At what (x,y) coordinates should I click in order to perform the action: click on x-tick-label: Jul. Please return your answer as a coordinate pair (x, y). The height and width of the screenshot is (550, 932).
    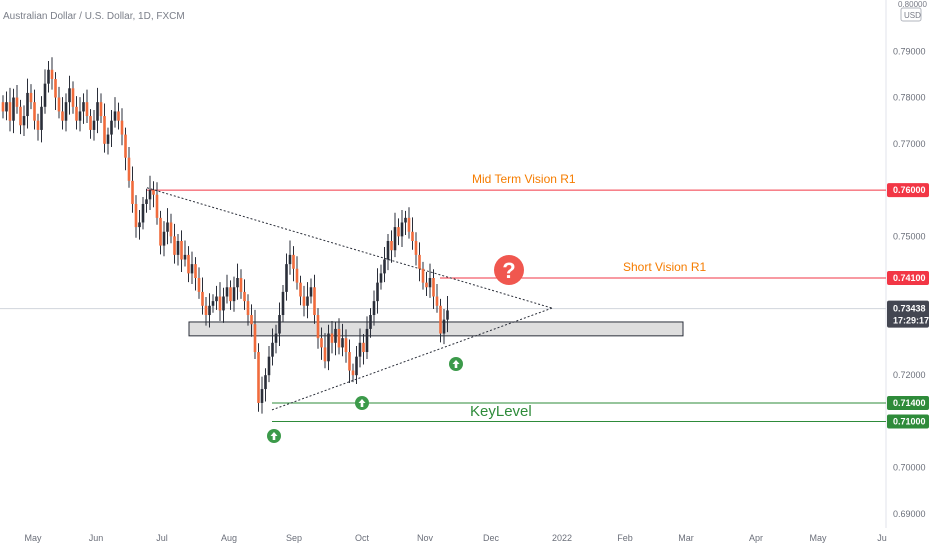
    Looking at the image, I should click on (162, 538).